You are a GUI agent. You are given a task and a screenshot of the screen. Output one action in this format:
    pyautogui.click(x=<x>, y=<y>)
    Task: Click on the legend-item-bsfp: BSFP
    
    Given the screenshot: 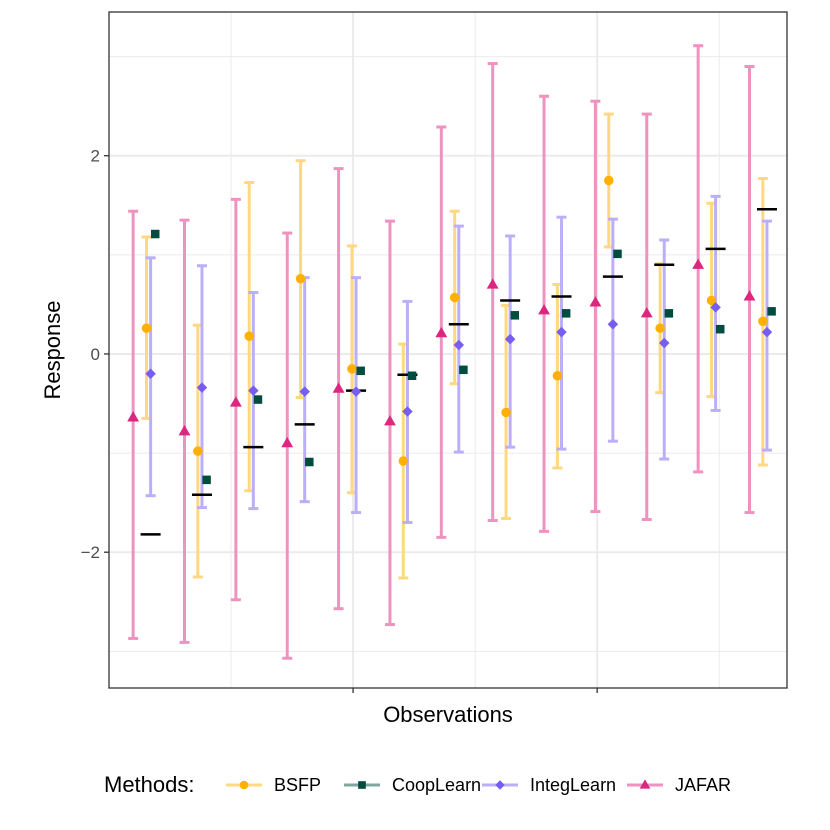 What is the action you would take?
    pyautogui.click(x=273, y=785)
    